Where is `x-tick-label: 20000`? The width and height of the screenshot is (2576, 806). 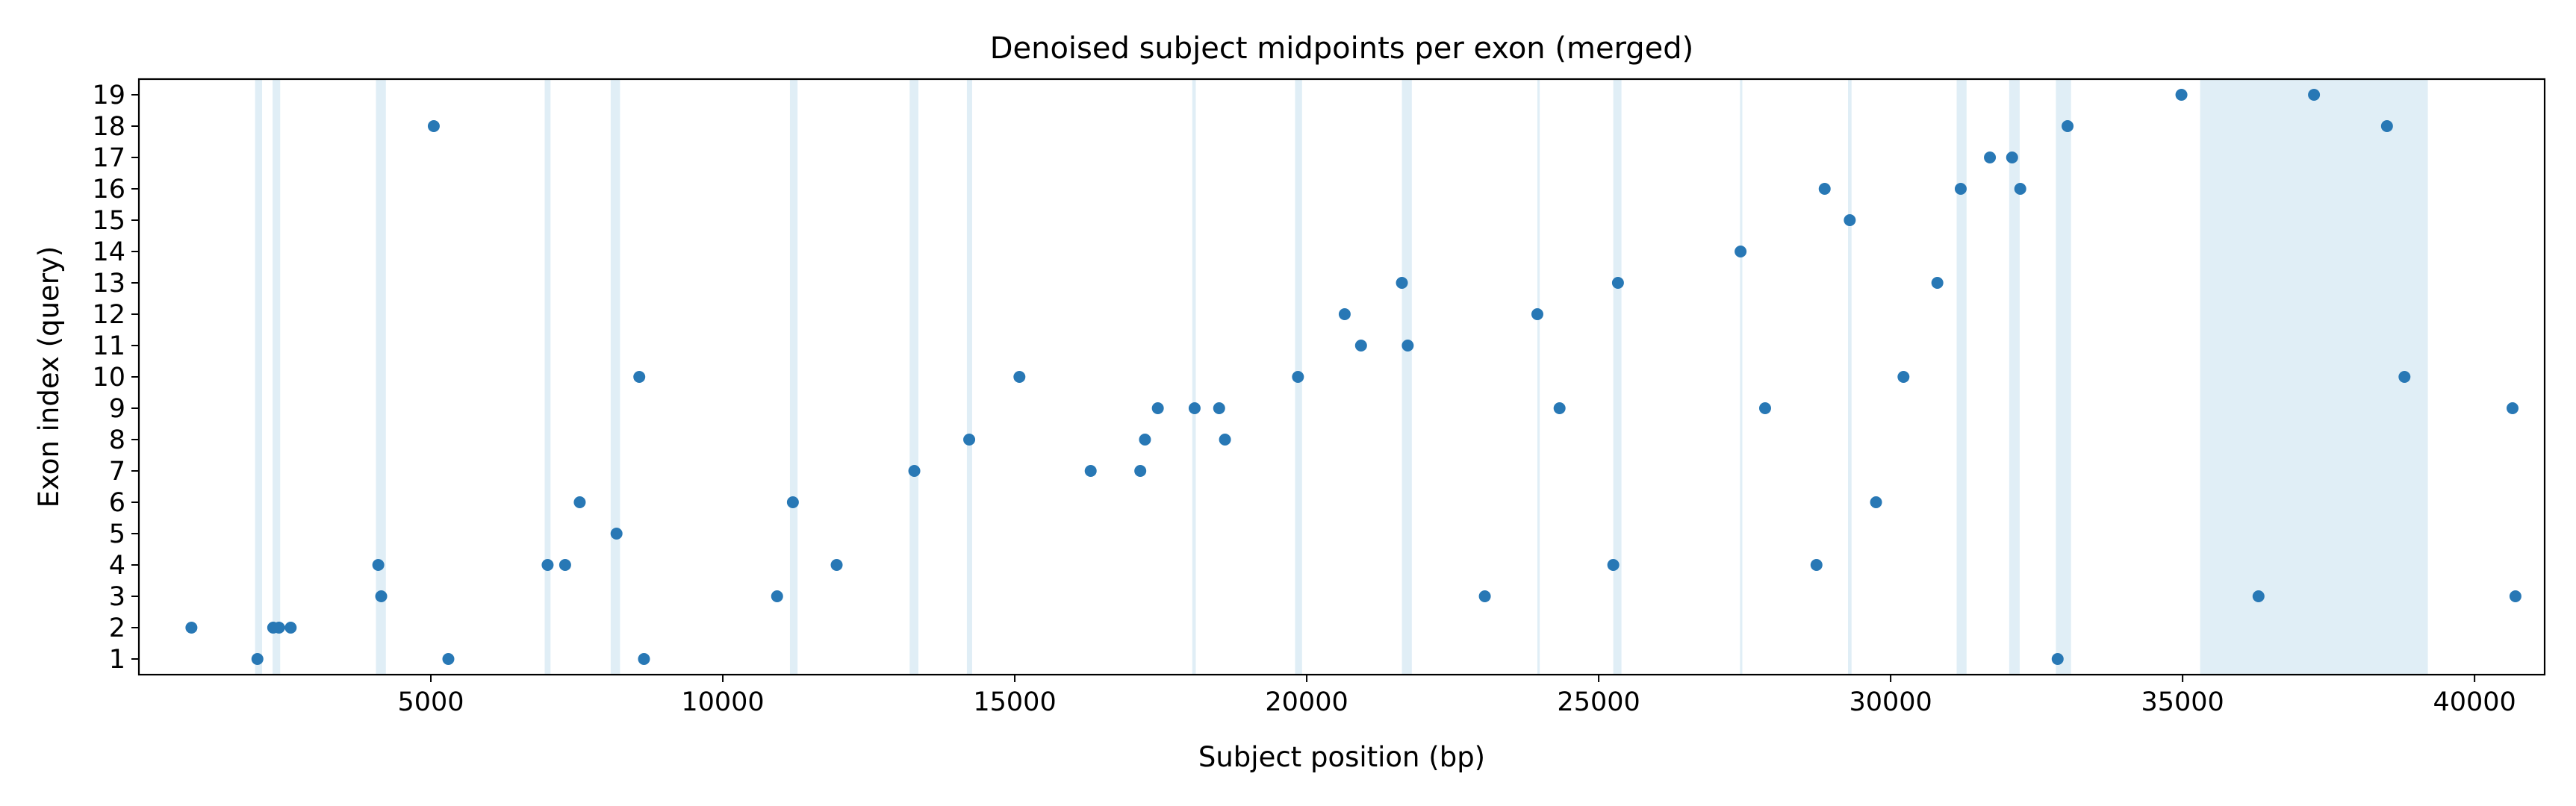
x-tick-label: 20000 is located at coordinates (1306, 702).